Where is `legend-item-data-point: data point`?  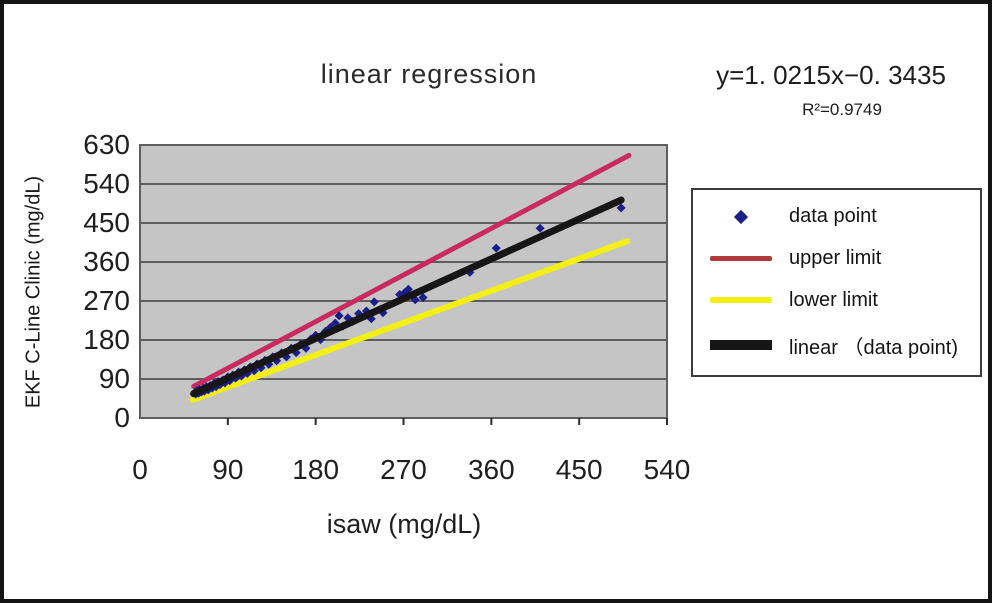 legend-item-data-point: data point is located at coordinates (836, 216).